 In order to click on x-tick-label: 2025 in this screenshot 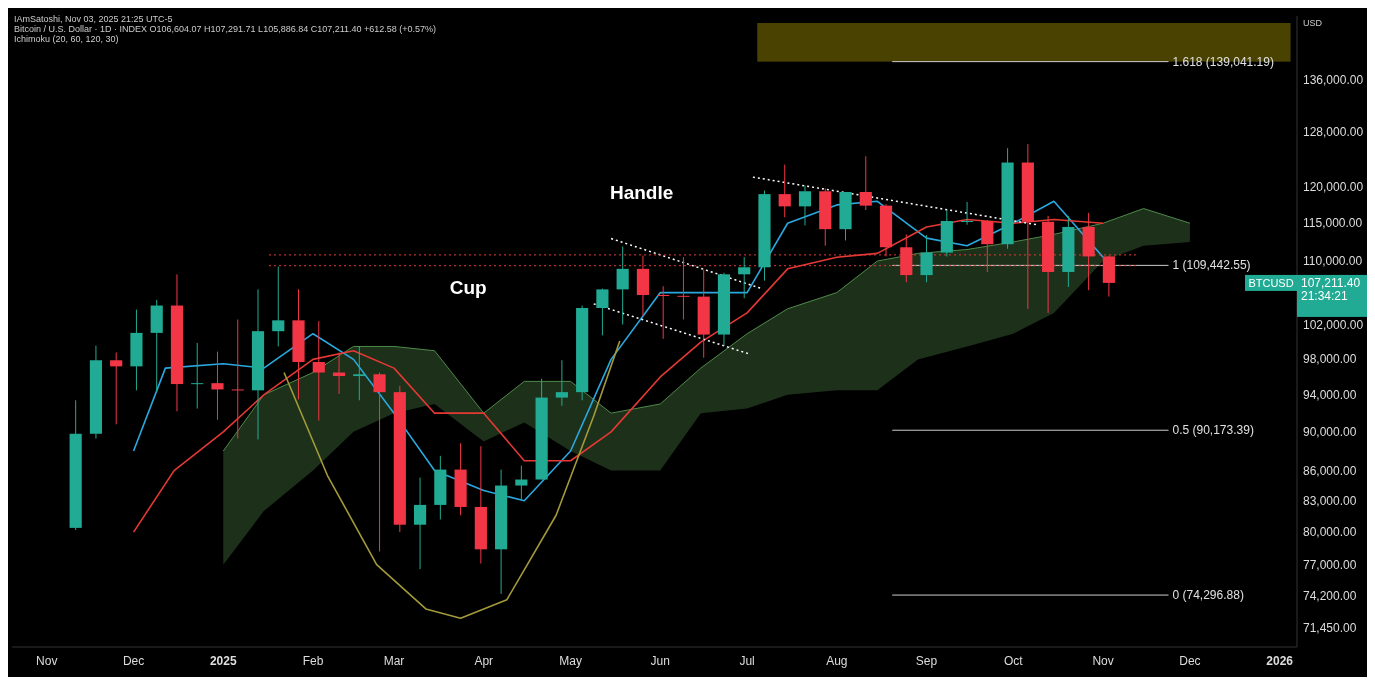, I will do `click(223, 661)`.